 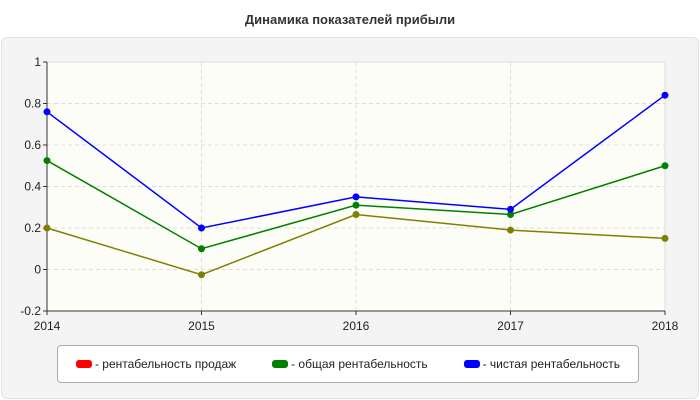 I want to click on y-tick-label: 0.2, so click(x=32, y=228).